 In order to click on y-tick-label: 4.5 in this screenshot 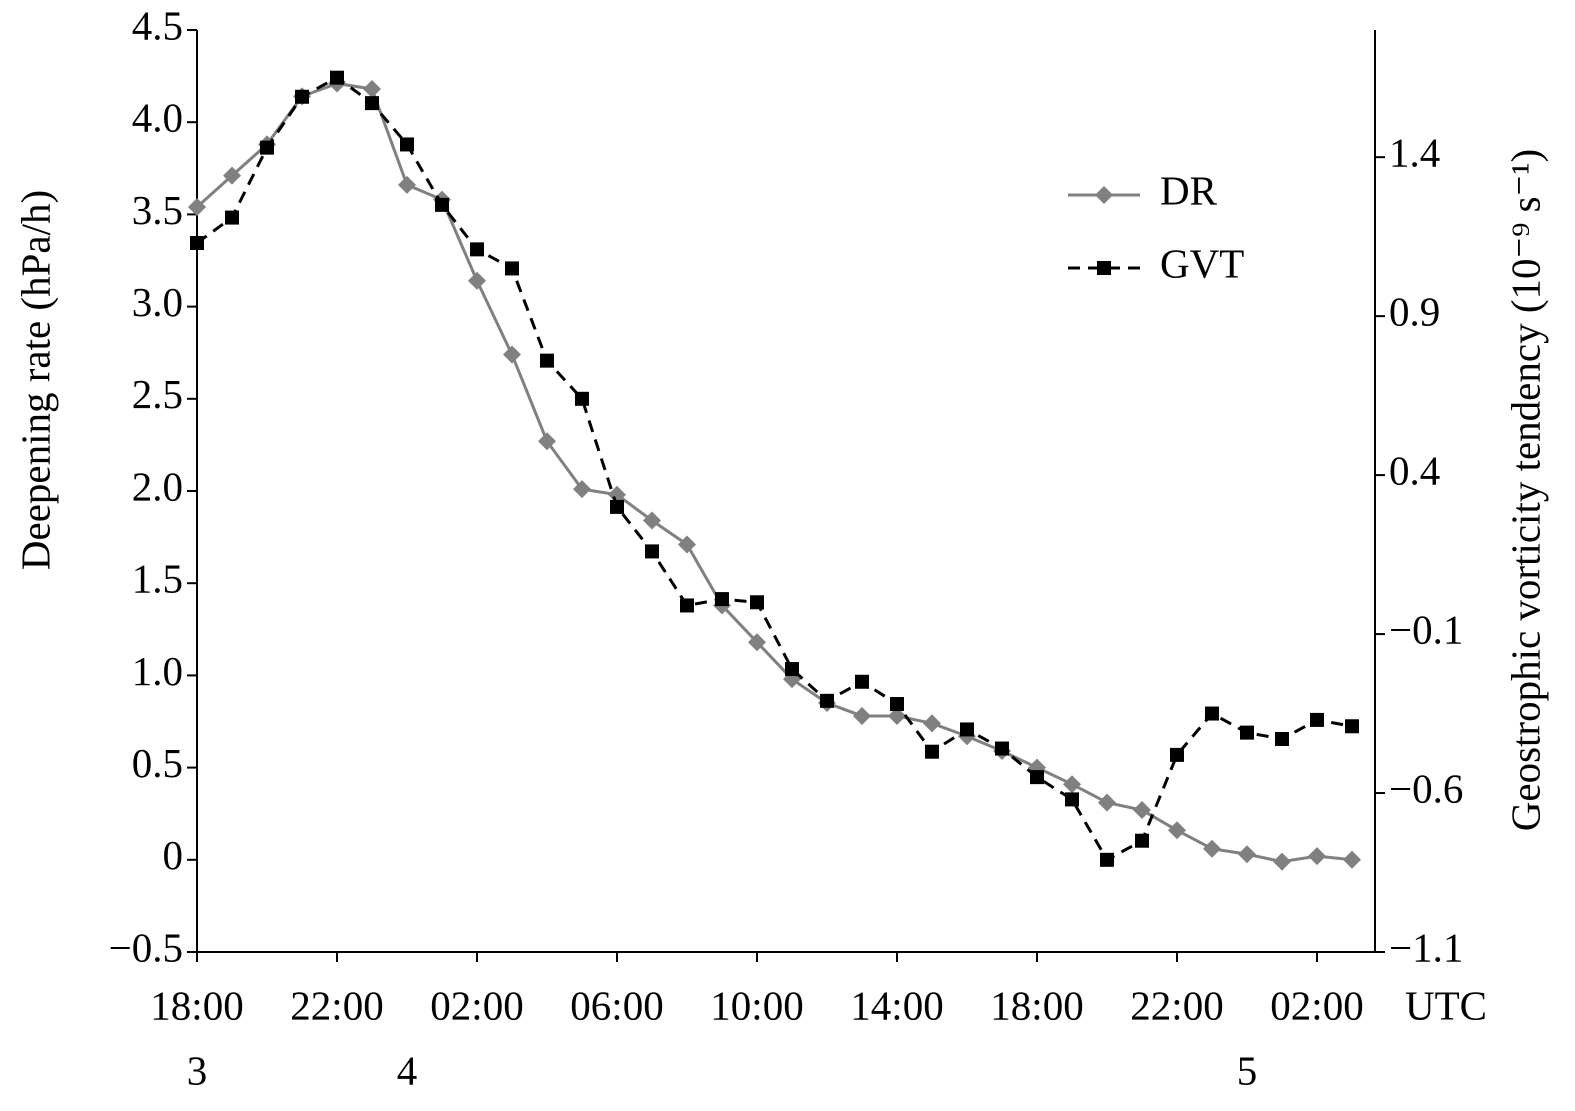, I will do `click(157, 25)`.